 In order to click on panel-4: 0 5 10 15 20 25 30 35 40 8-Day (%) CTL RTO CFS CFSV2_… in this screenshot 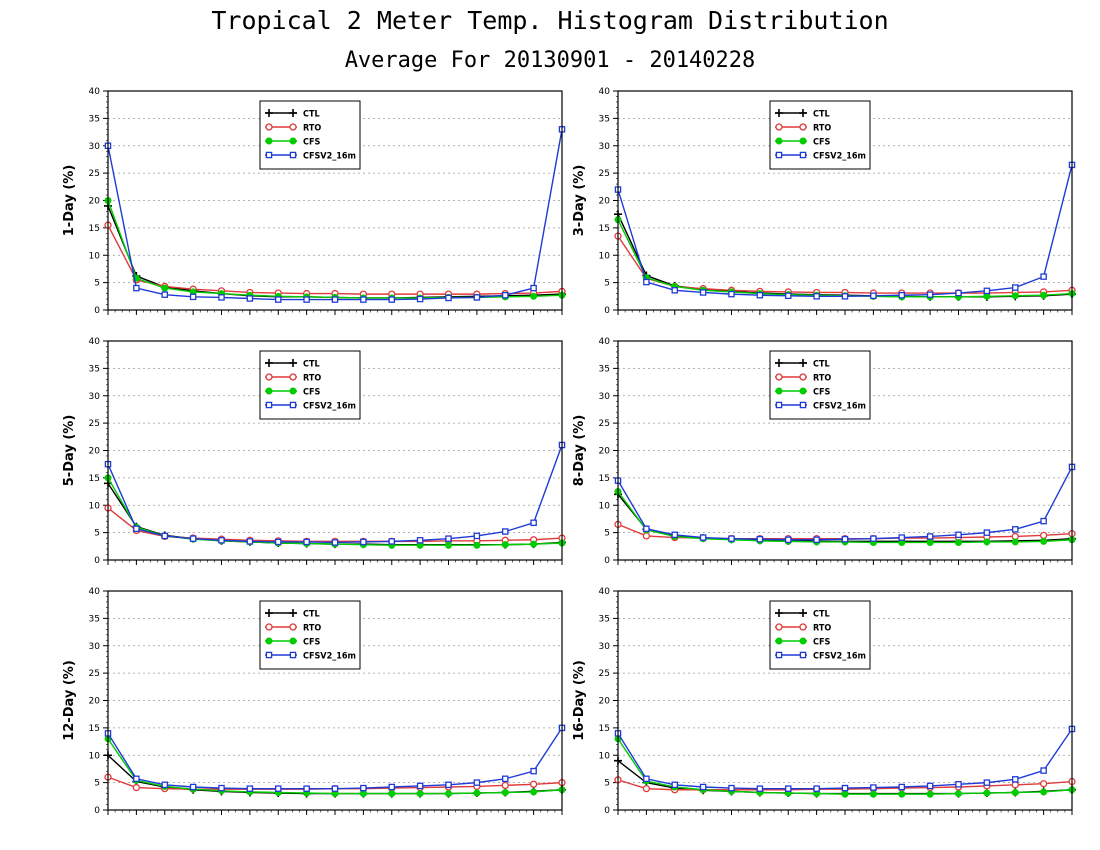, I will do `click(824, 451)`.